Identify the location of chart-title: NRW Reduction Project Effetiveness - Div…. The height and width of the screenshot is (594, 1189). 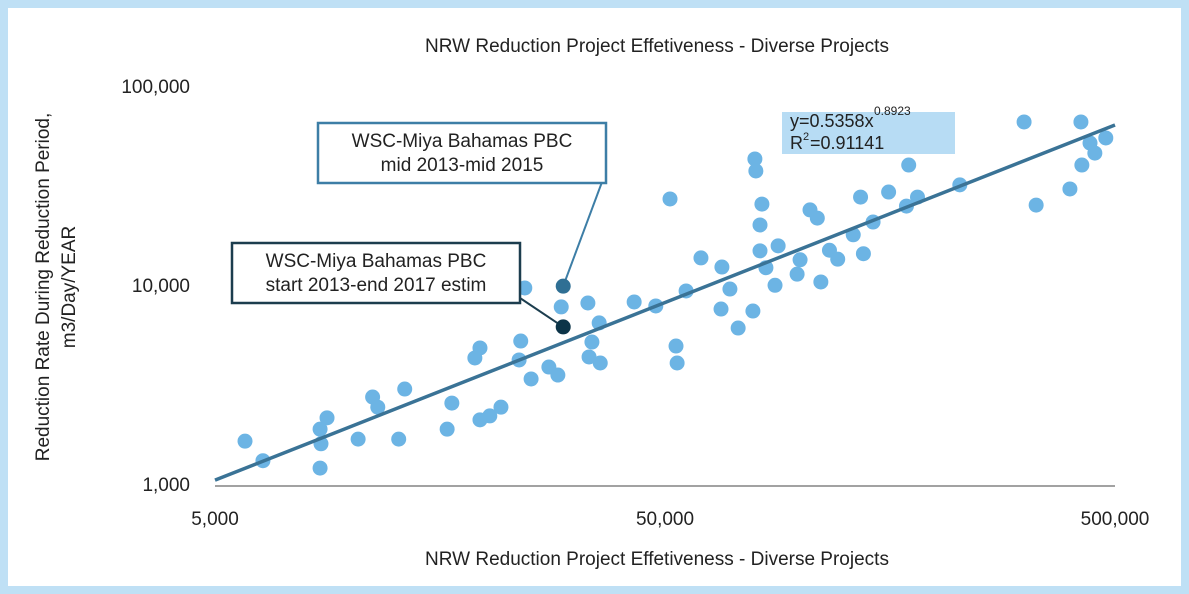
(657, 46).